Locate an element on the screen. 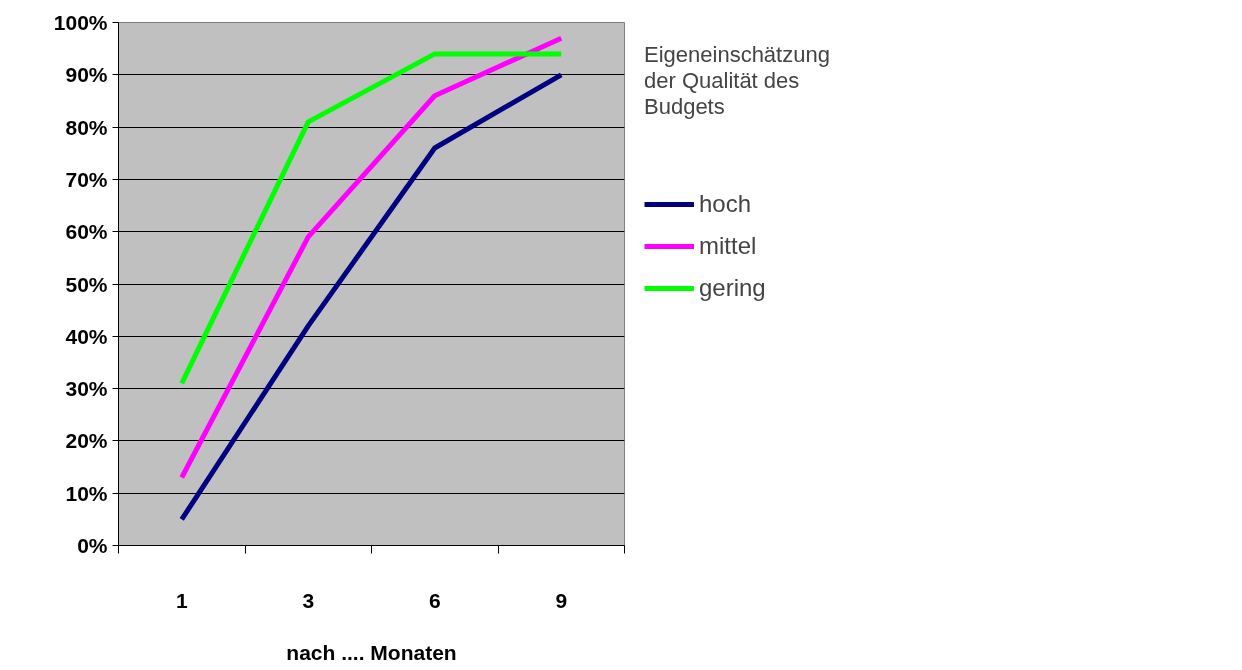 The width and height of the screenshot is (1242, 670). y-tick-label: 0% is located at coordinates (92, 545).